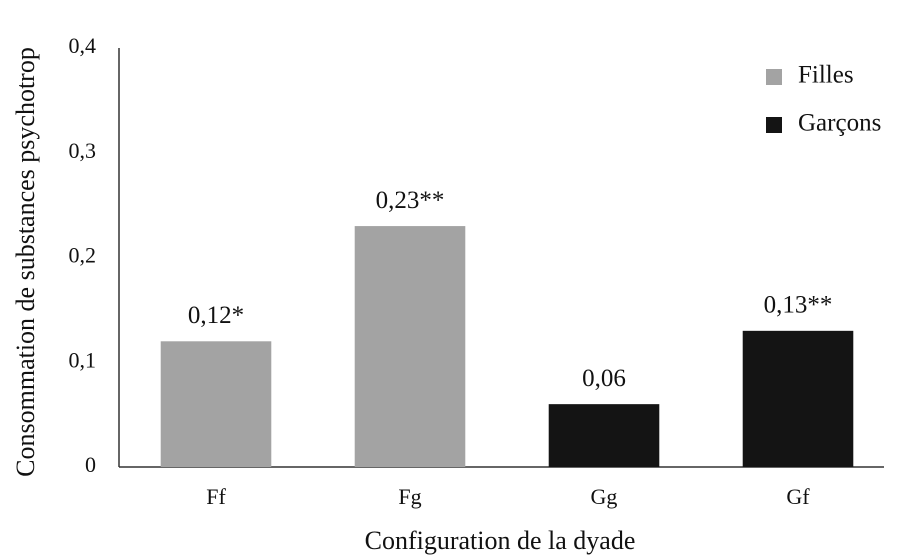 This screenshot has width=904, height=560. Describe the element at coordinates (839, 123) in the screenshot. I see `legend-label: Garçons` at that location.